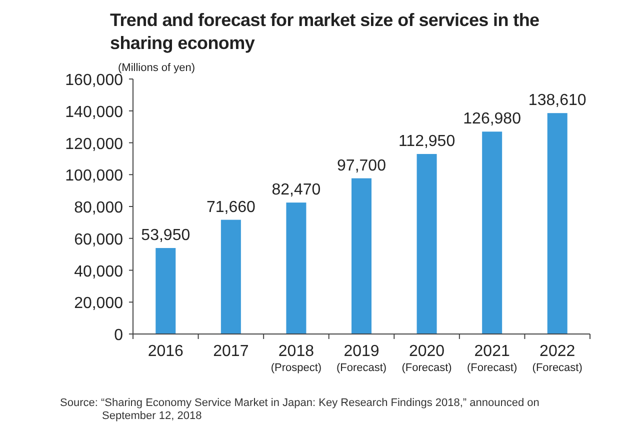  Describe the element at coordinates (557, 101) in the screenshot. I see `data-label: 138,610` at that location.